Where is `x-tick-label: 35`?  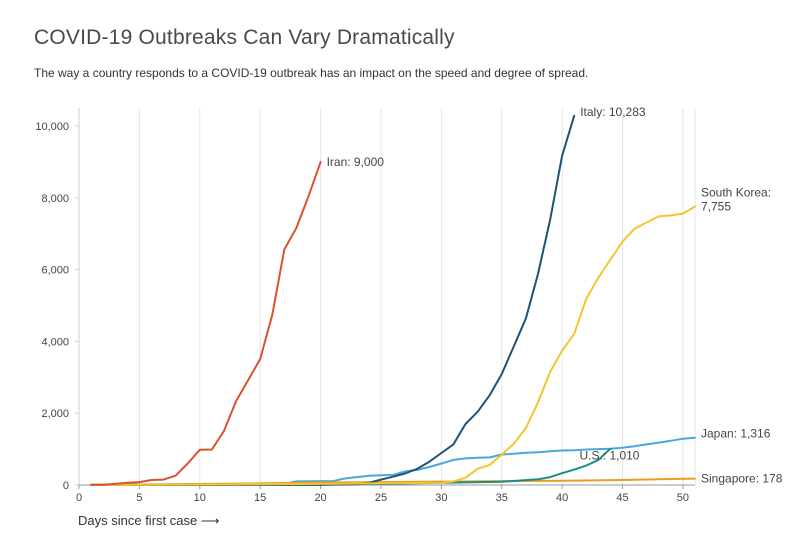 x-tick-label: 35 is located at coordinates (502, 498).